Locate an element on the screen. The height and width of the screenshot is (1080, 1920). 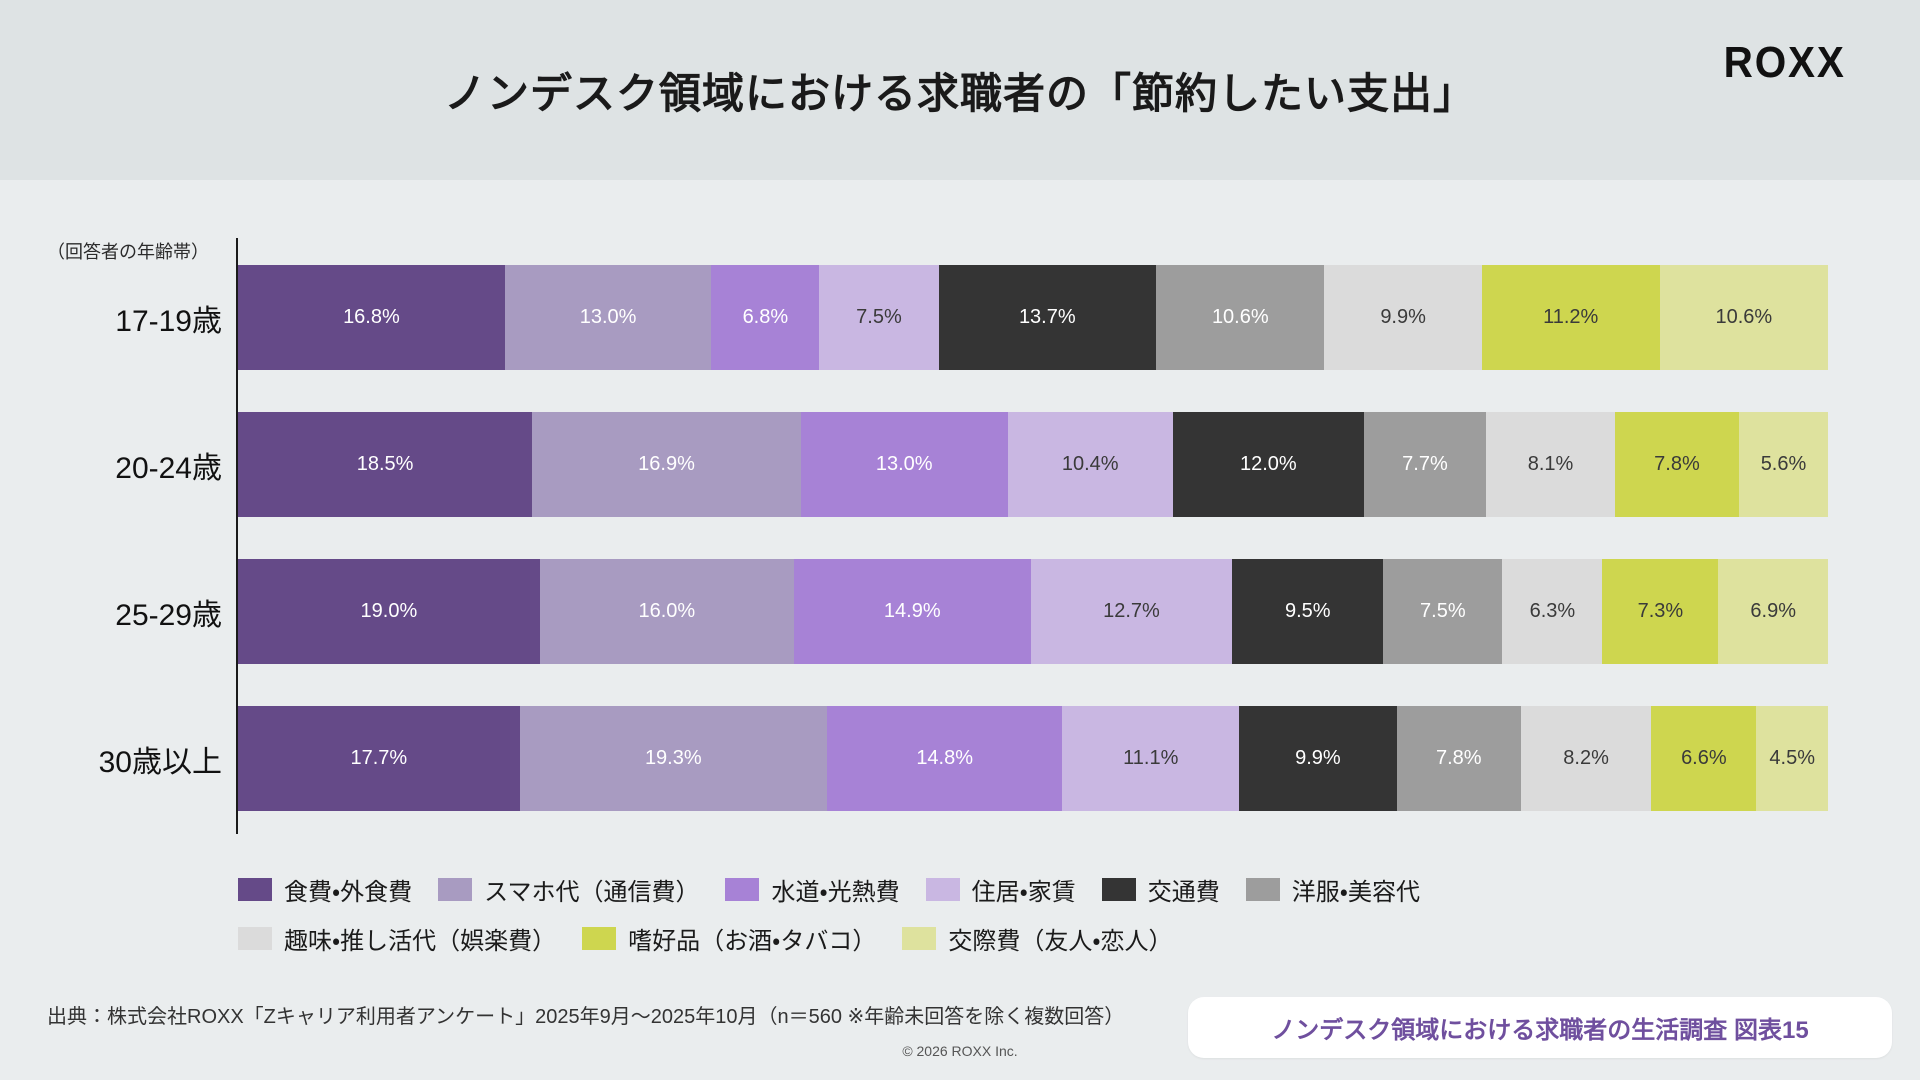
segment-value-label: 8.1% is located at coordinates (1550, 464).